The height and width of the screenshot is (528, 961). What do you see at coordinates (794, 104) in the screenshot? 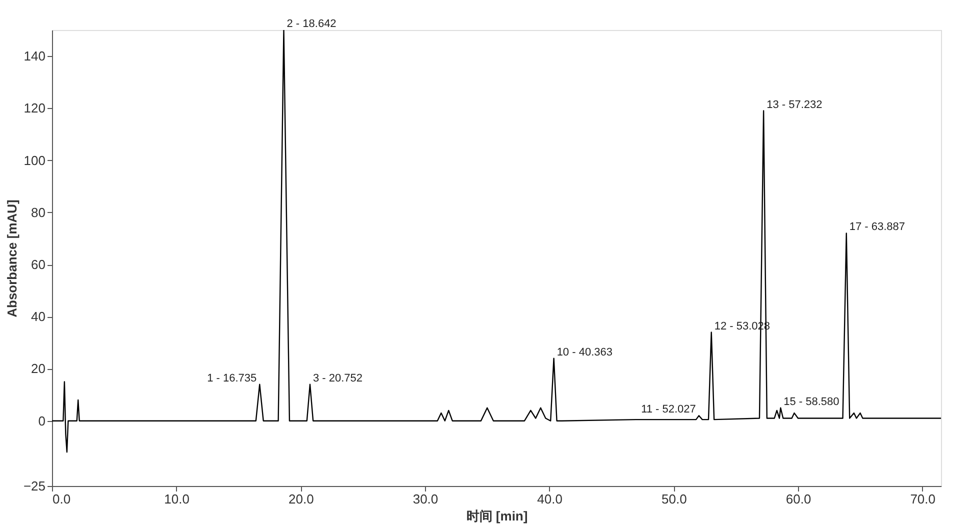
I see `annotation: 13 - 57.232` at bounding box center [794, 104].